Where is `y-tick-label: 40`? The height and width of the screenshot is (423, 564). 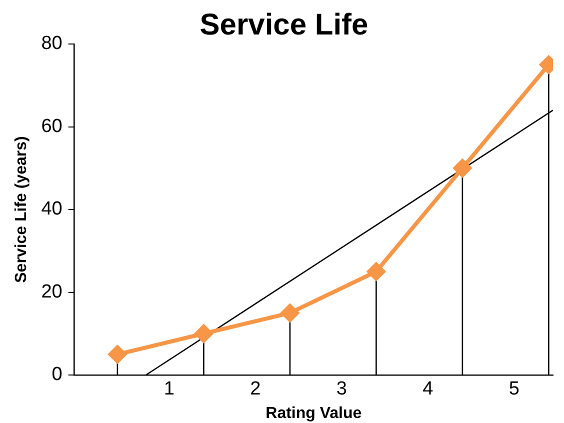
y-tick-label: 40 is located at coordinates (51, 209).